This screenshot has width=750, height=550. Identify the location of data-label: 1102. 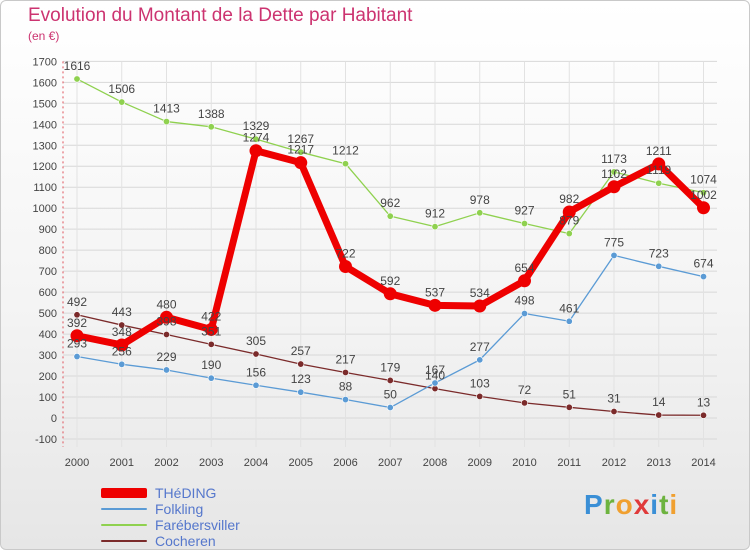
(614, 174).